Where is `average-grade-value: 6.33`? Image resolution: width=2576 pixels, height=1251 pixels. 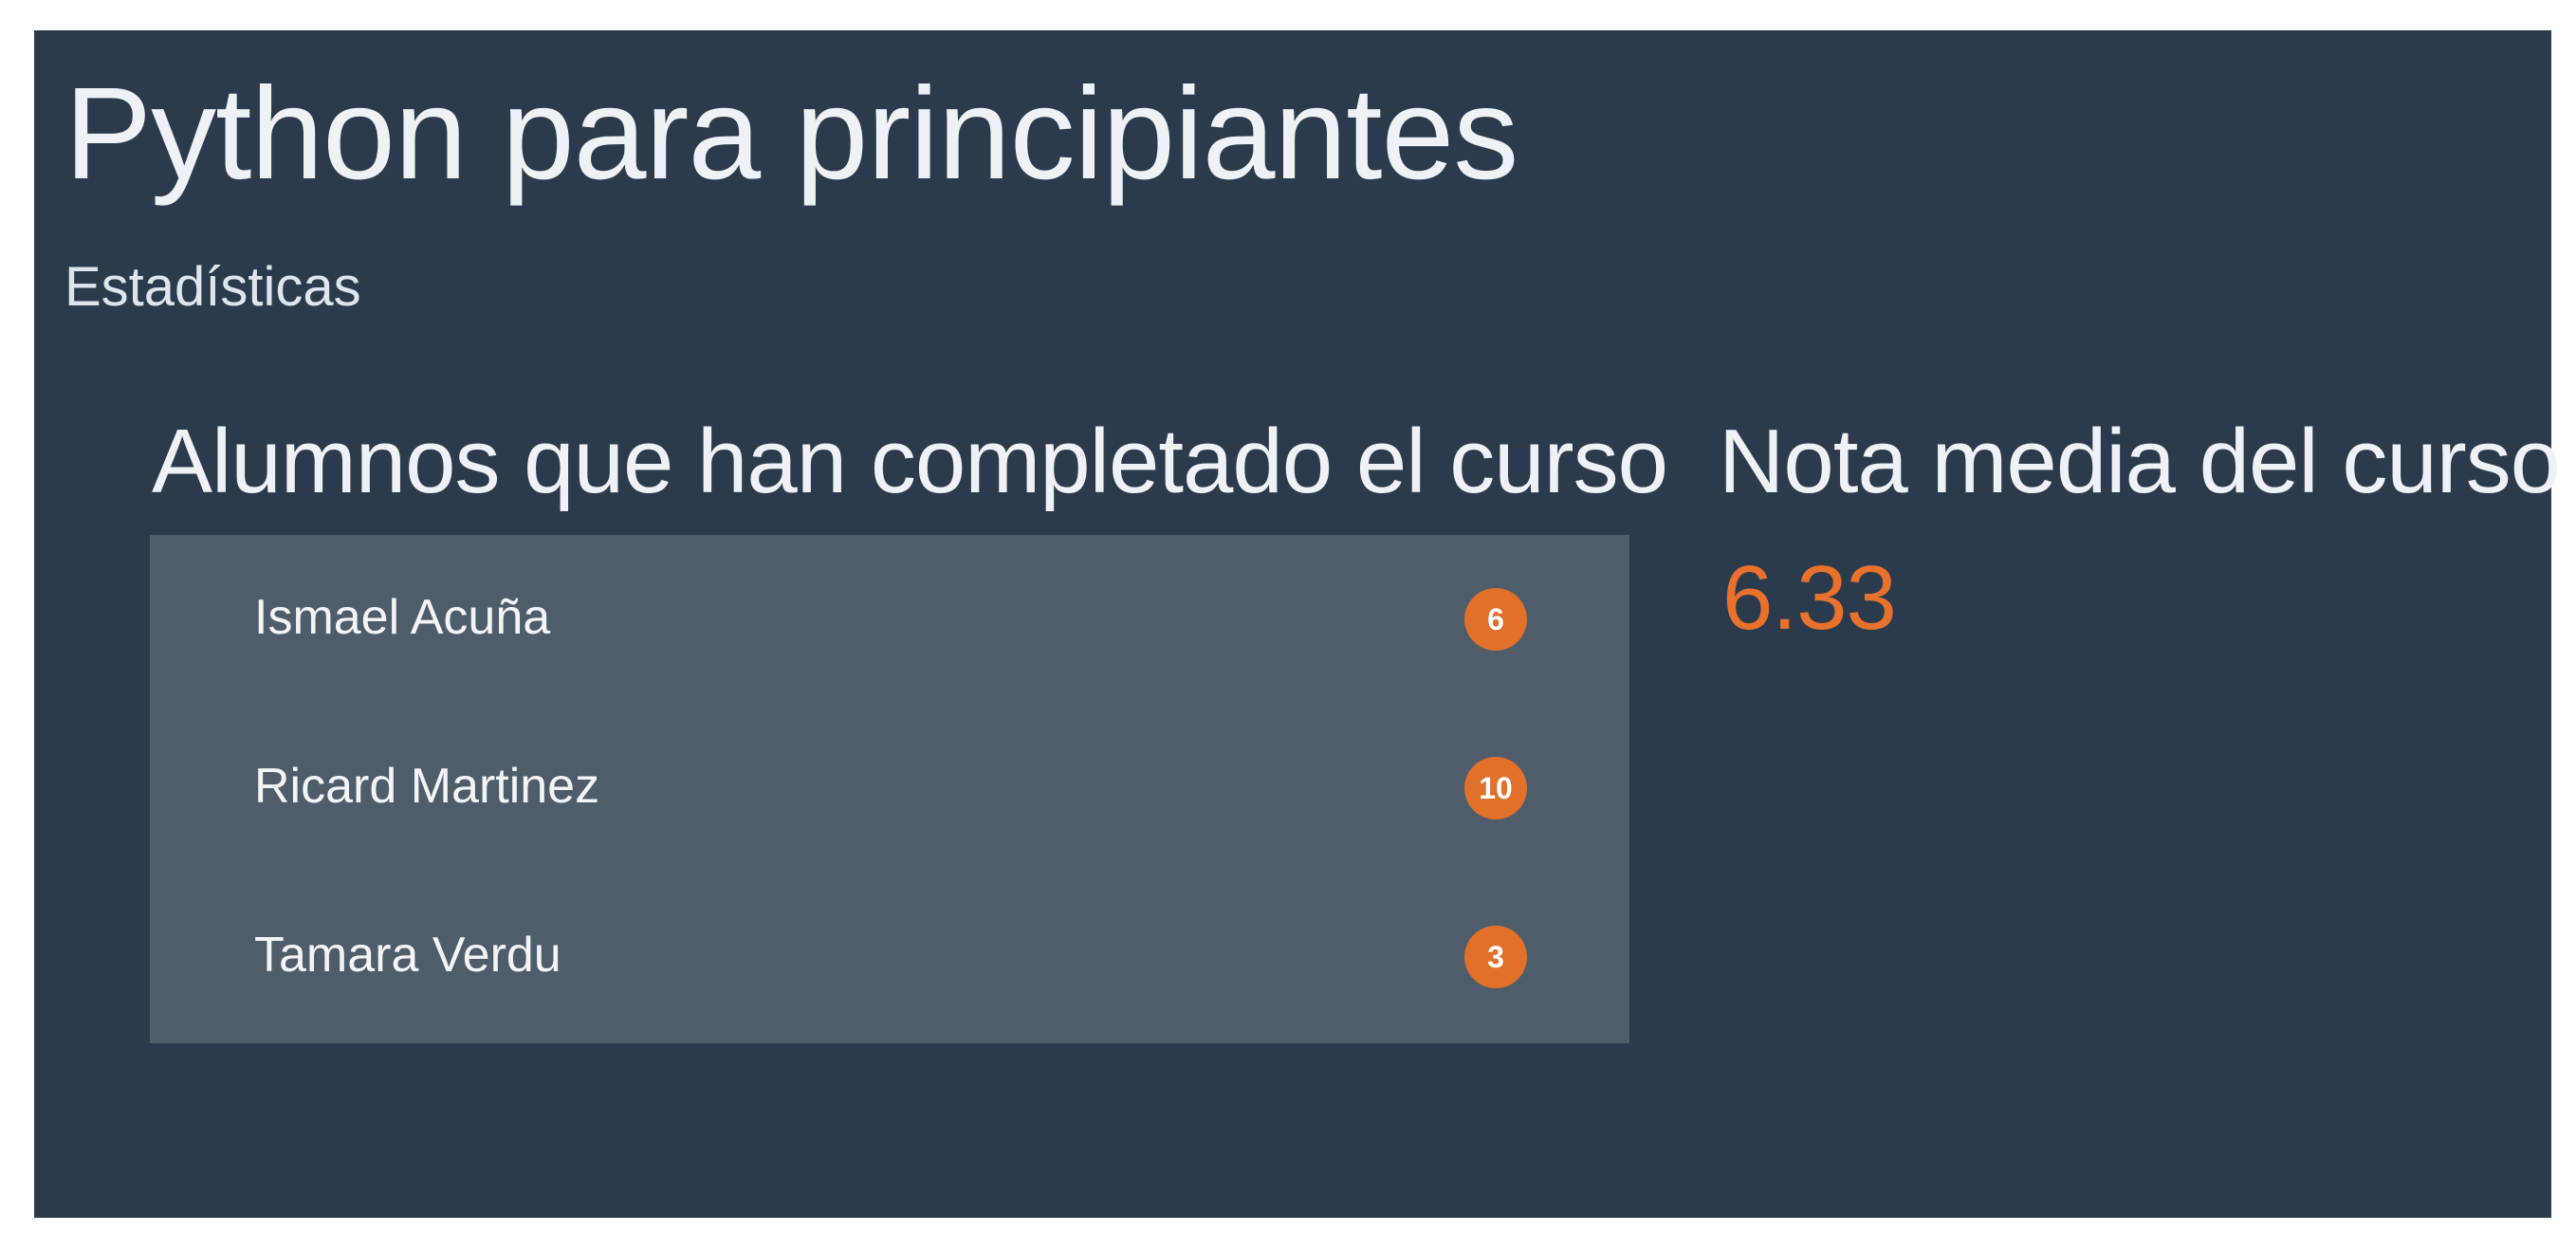
average-grade-value: 6.33 is located at coordinates (1809, 598).